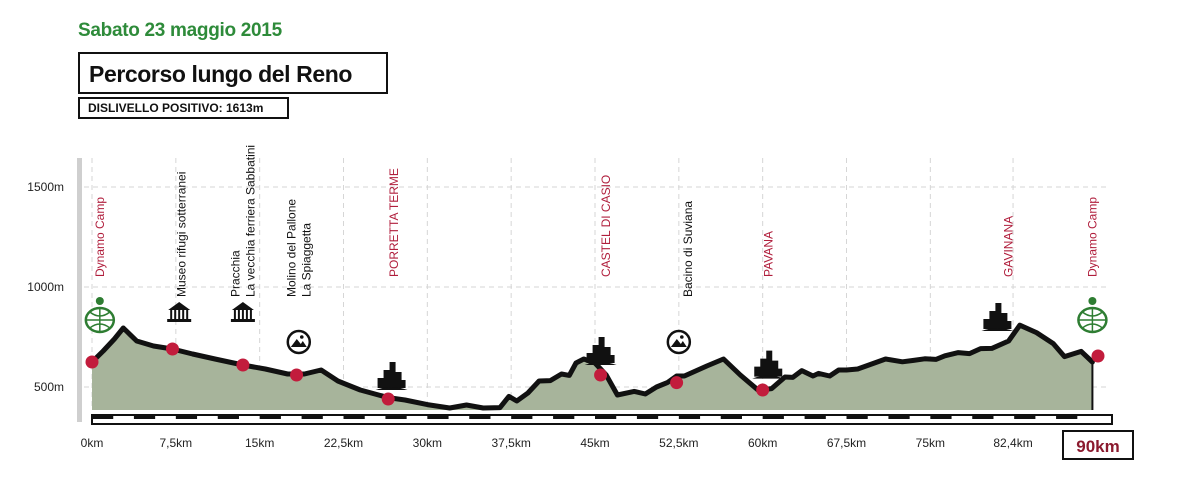 The image size is (1180, 497). Describe the element at coordinates (594, 443) in the screenshot. I see `x-tick-label: 45km` at that location.